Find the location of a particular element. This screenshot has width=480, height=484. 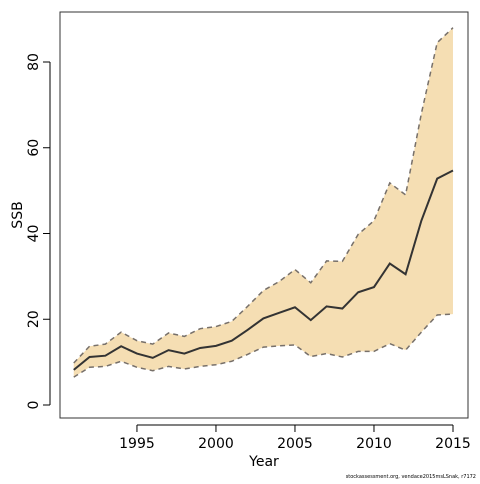

lower-bound is located at coordinates (263, 345).